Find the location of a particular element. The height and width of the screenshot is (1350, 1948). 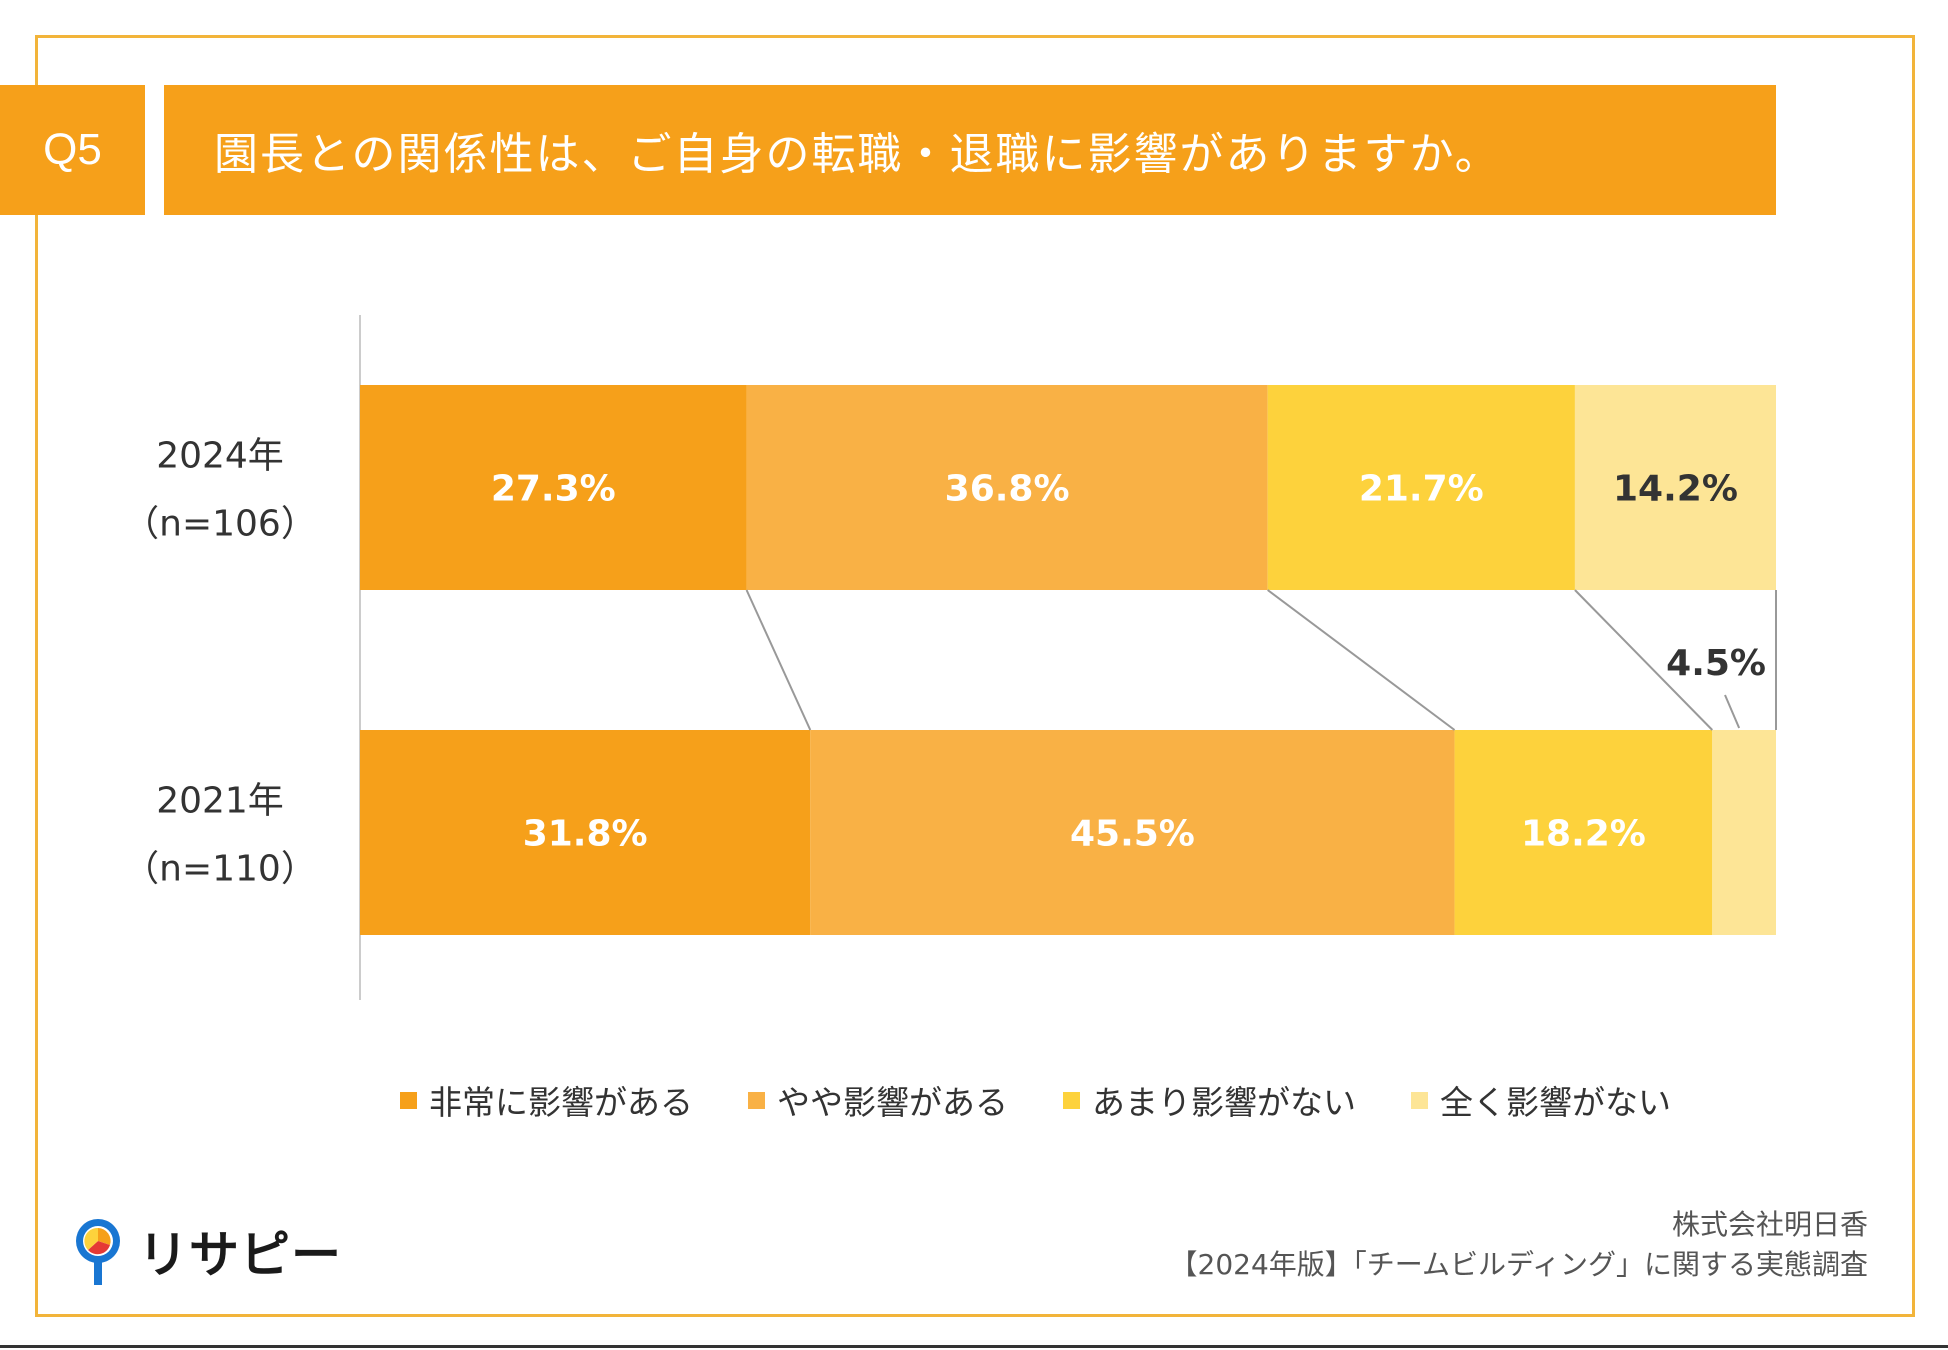

legend-item-1: 非常に影響がある is located at coordinates (546, 1100).